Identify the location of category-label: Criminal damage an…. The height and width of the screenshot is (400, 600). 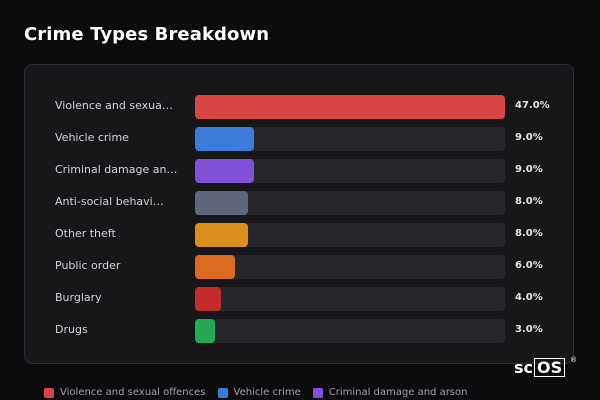
(116, 169).